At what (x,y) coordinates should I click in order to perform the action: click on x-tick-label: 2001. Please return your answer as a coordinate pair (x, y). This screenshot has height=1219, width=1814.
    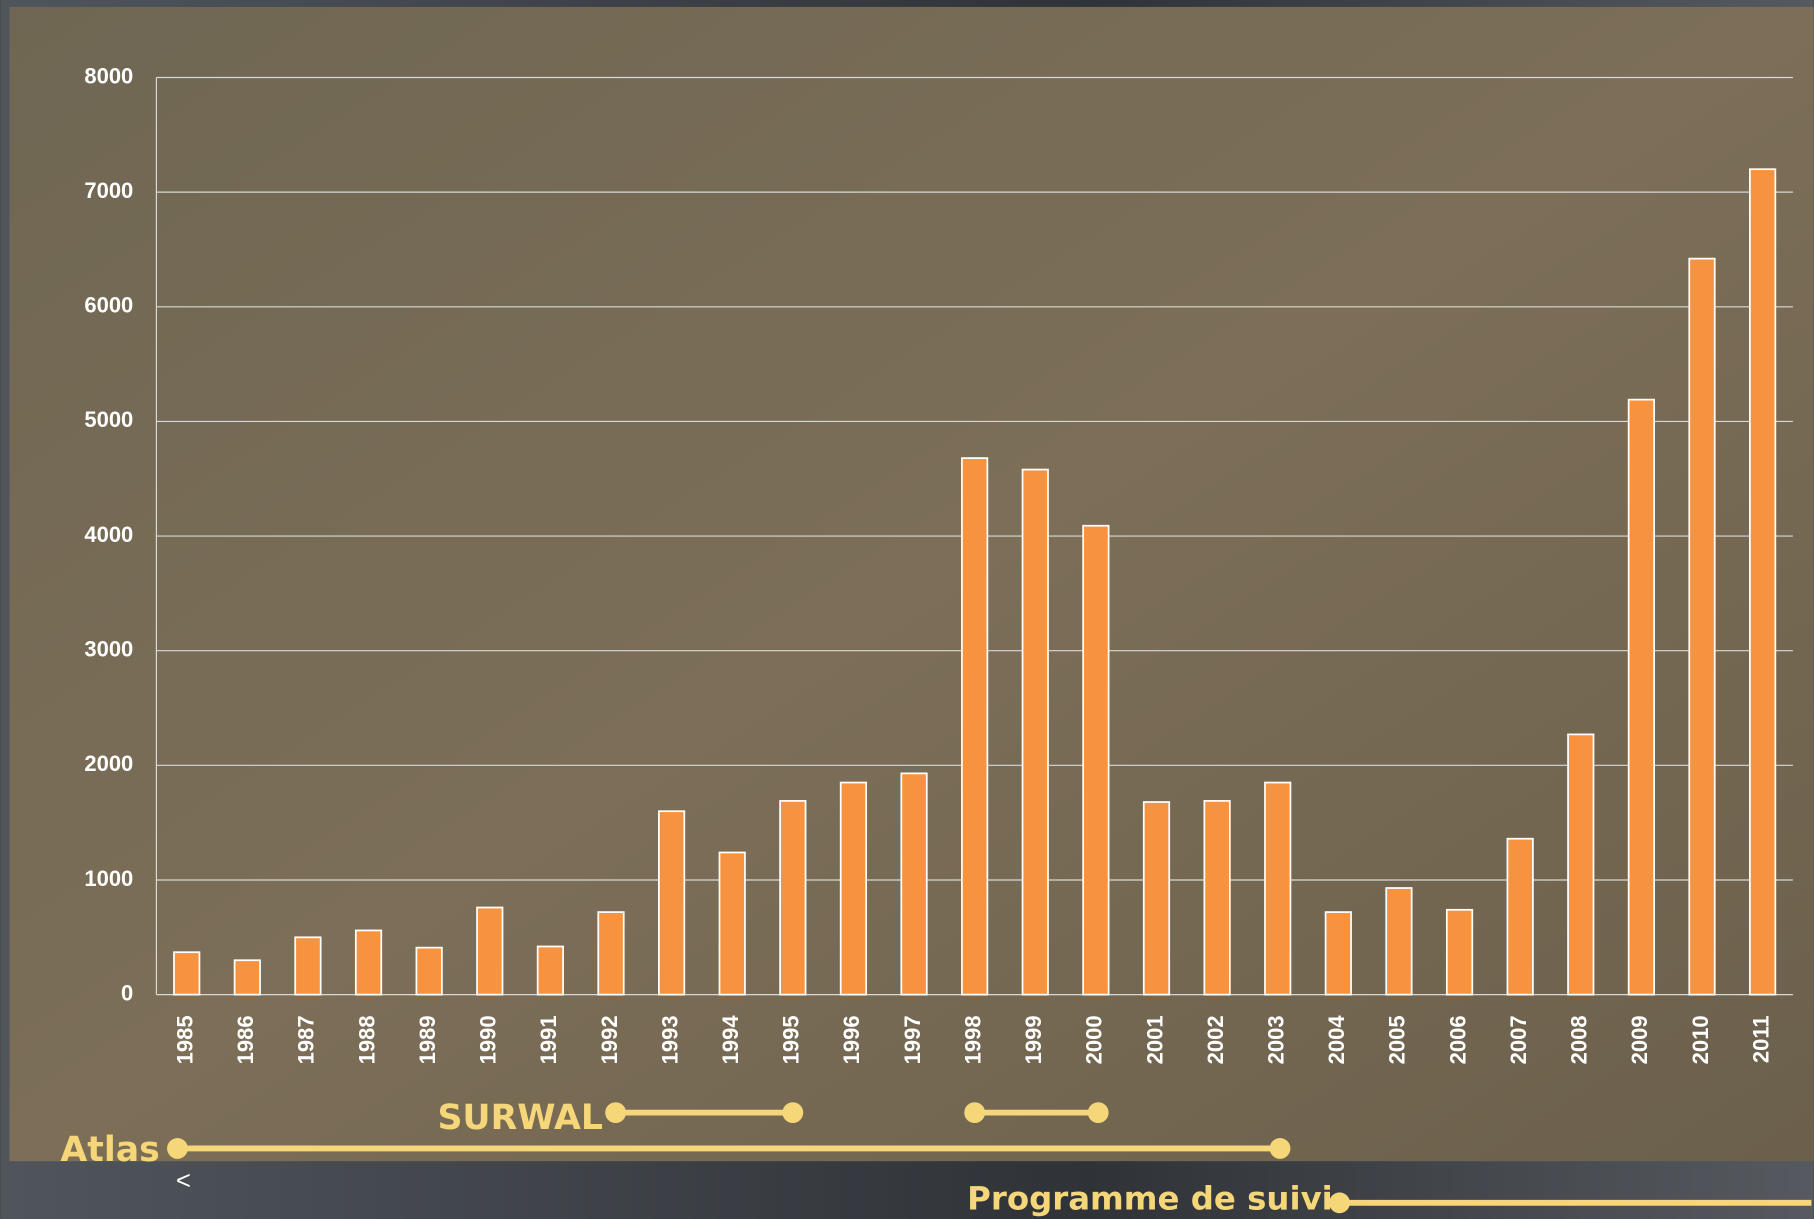
    Looking at the image, I should click on (1154, 1039).